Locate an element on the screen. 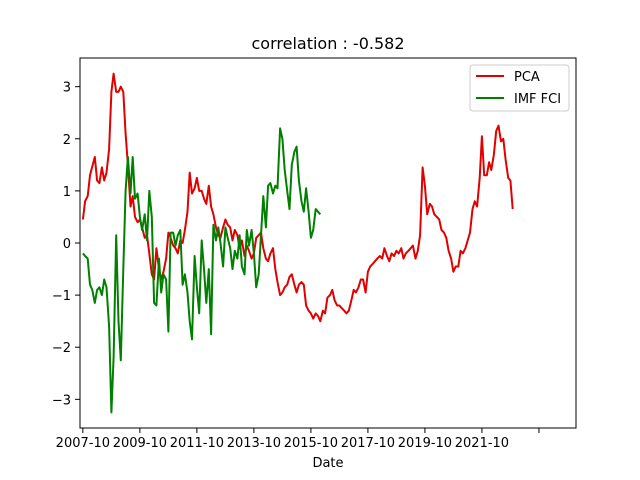  legend-label: IMF FCI is located at coordinates (537, 99).